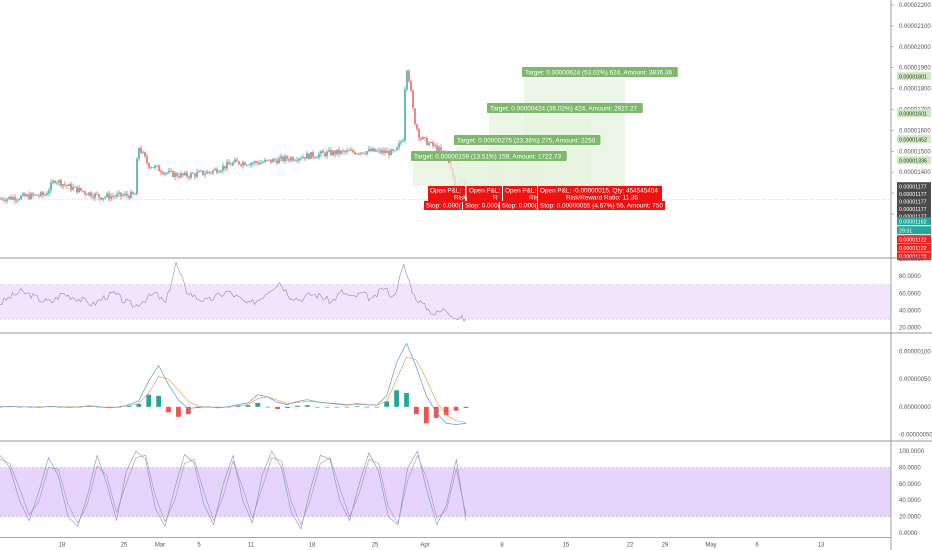 The width and height of the screenshot is (932, 550). I want to click on price-tag-label: 0.00001162, so click(913, 223).